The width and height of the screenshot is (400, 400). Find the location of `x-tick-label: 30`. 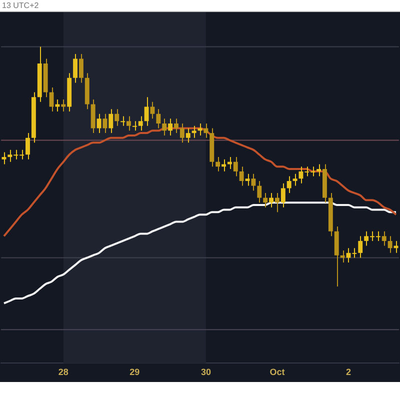

x-tick-label: 30 is located at coordinates (205, 372).